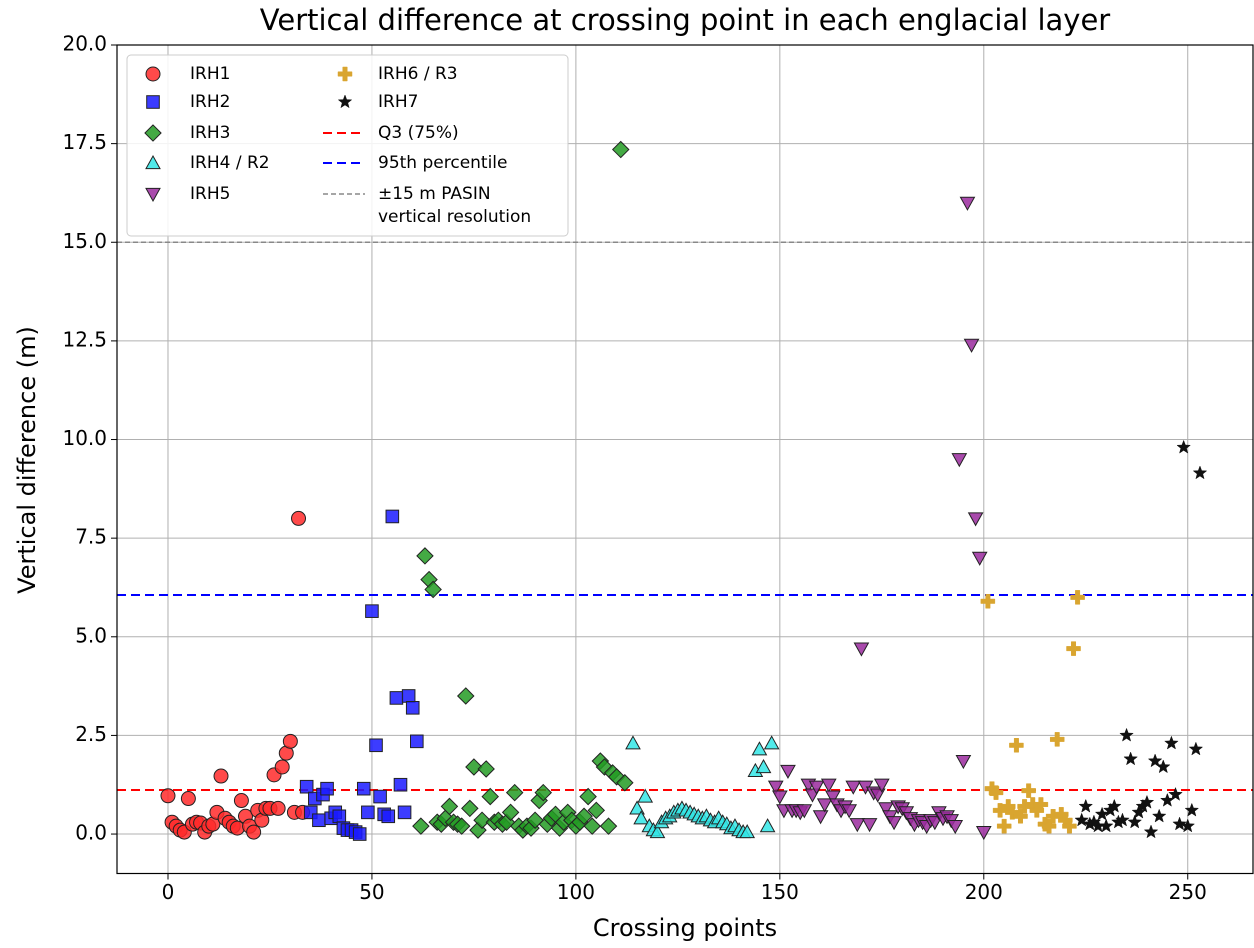 The height and width of the screenshot is (948, 1254). What do you see at coordinates (27, 460) in the screenshot?
I see `y-axis-label: Vertical difference (m)` at bounding box center [27, 460].